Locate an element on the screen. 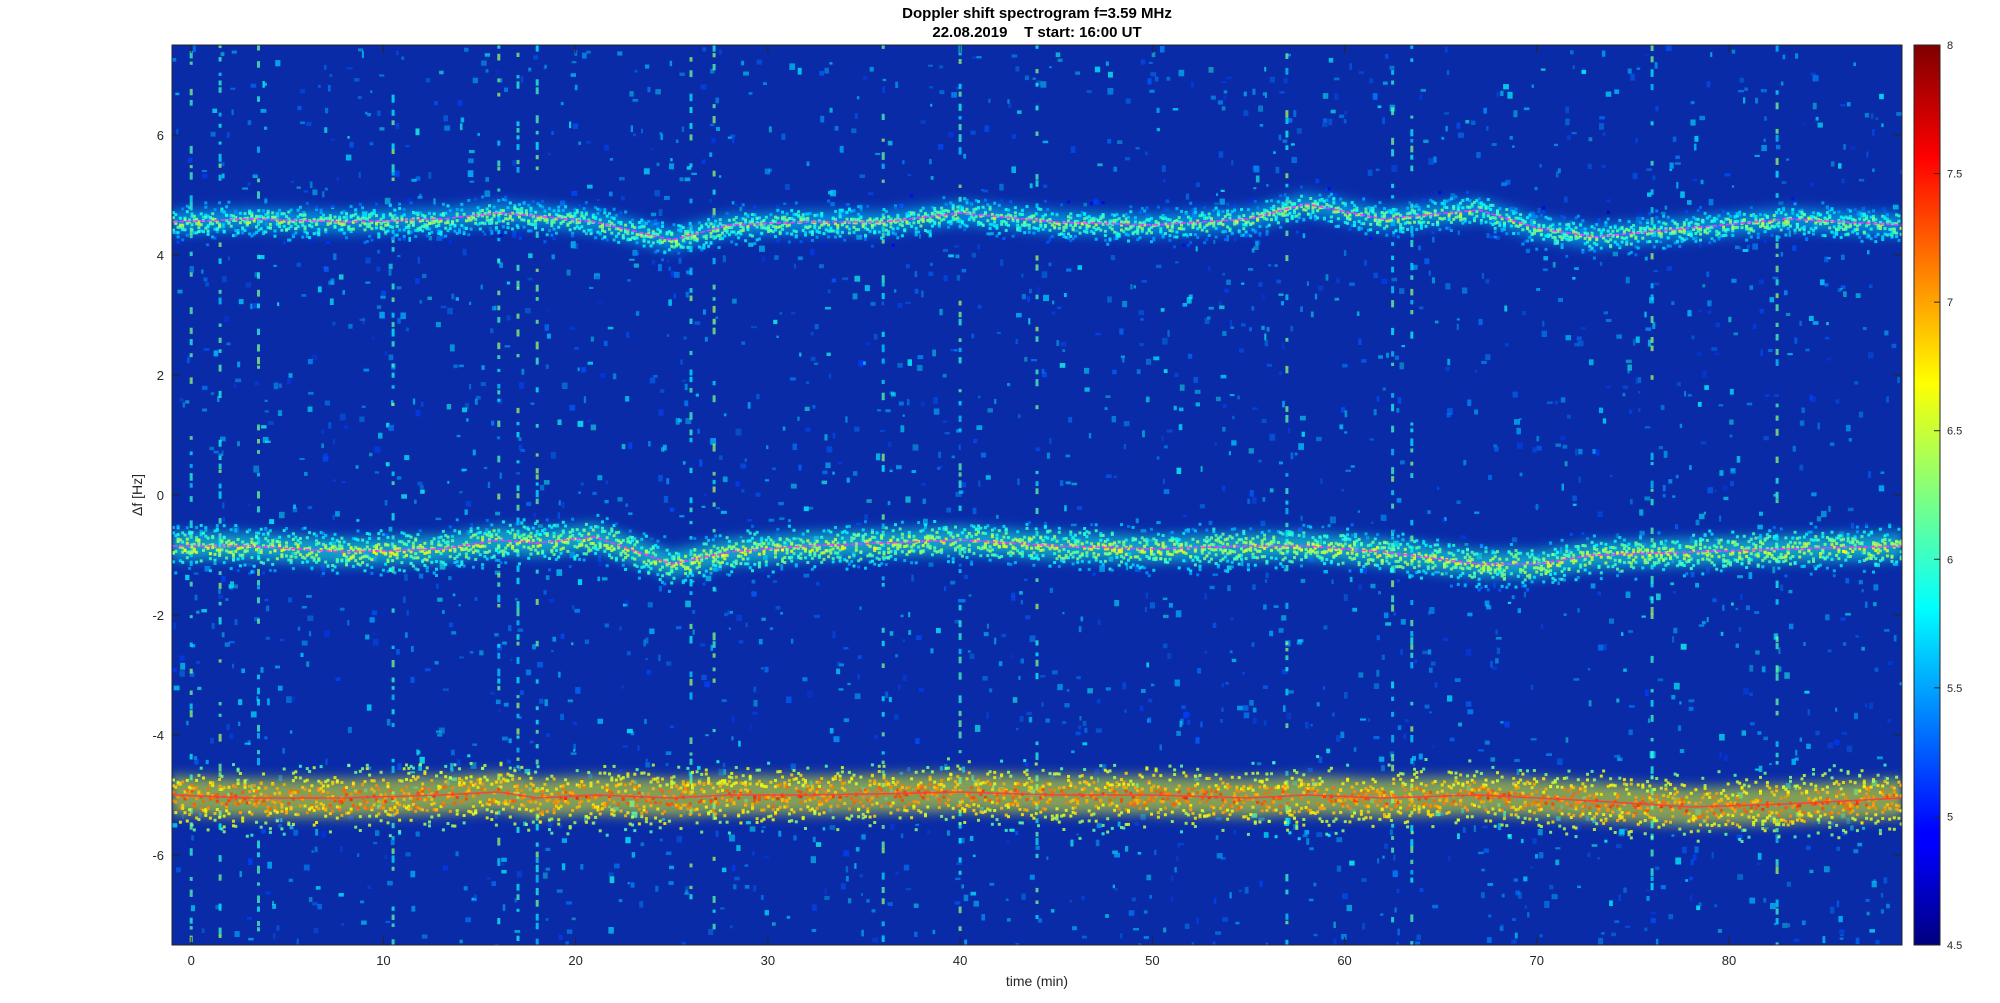  x-tick-label: 80 is located at coordinates (1729, 960).